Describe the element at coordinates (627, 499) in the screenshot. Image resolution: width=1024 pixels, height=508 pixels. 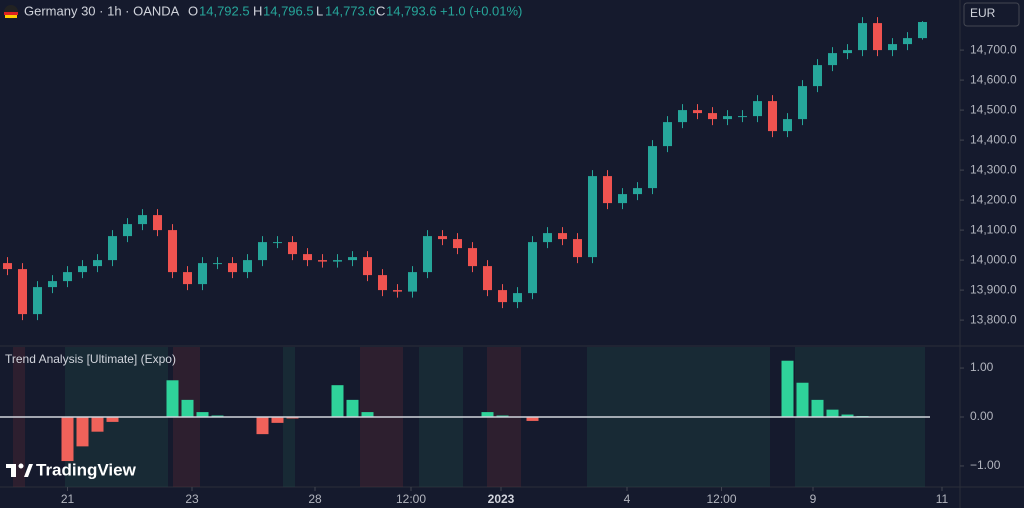
I see `x-tick-label: 4` at that location.